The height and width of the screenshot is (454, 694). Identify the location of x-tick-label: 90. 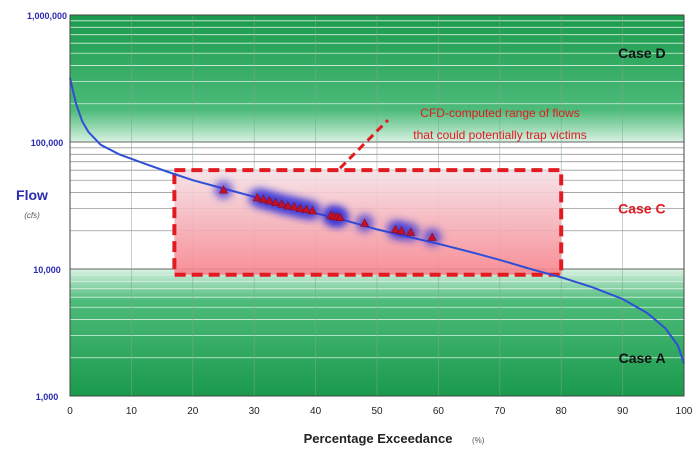
(623, 411).